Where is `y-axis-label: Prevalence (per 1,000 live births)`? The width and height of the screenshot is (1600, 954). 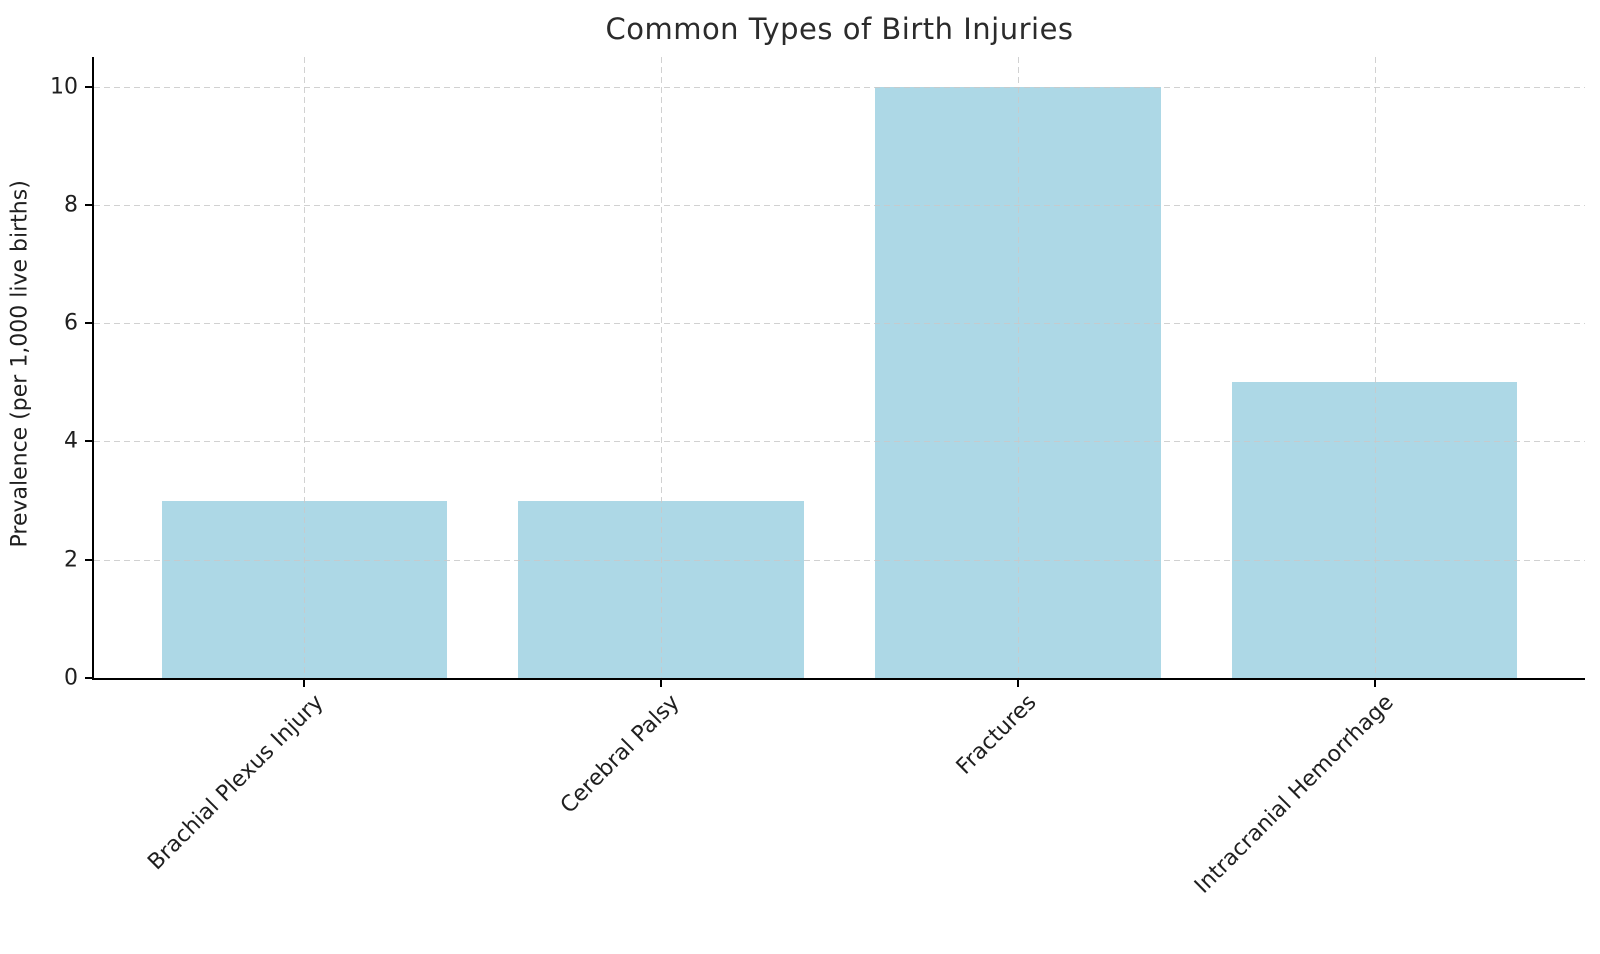 y-axis-label: Prevalence (per 1,000 live births) is located at coordinates (20, 364).